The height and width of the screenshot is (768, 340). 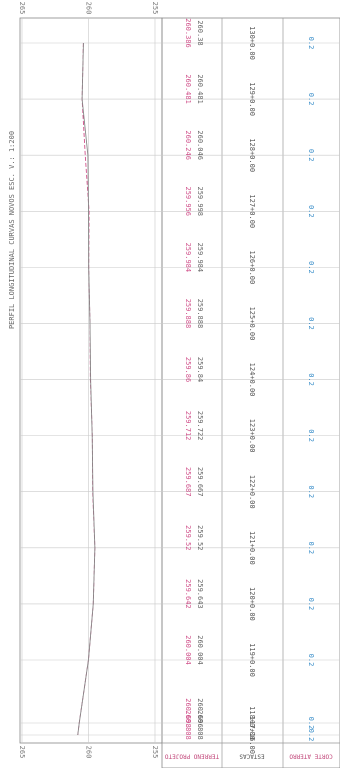 What do you see at coordinates (200, 537) in the screenshot?
I see `project-elevation: 259.52` at bounding box center [200, 537].